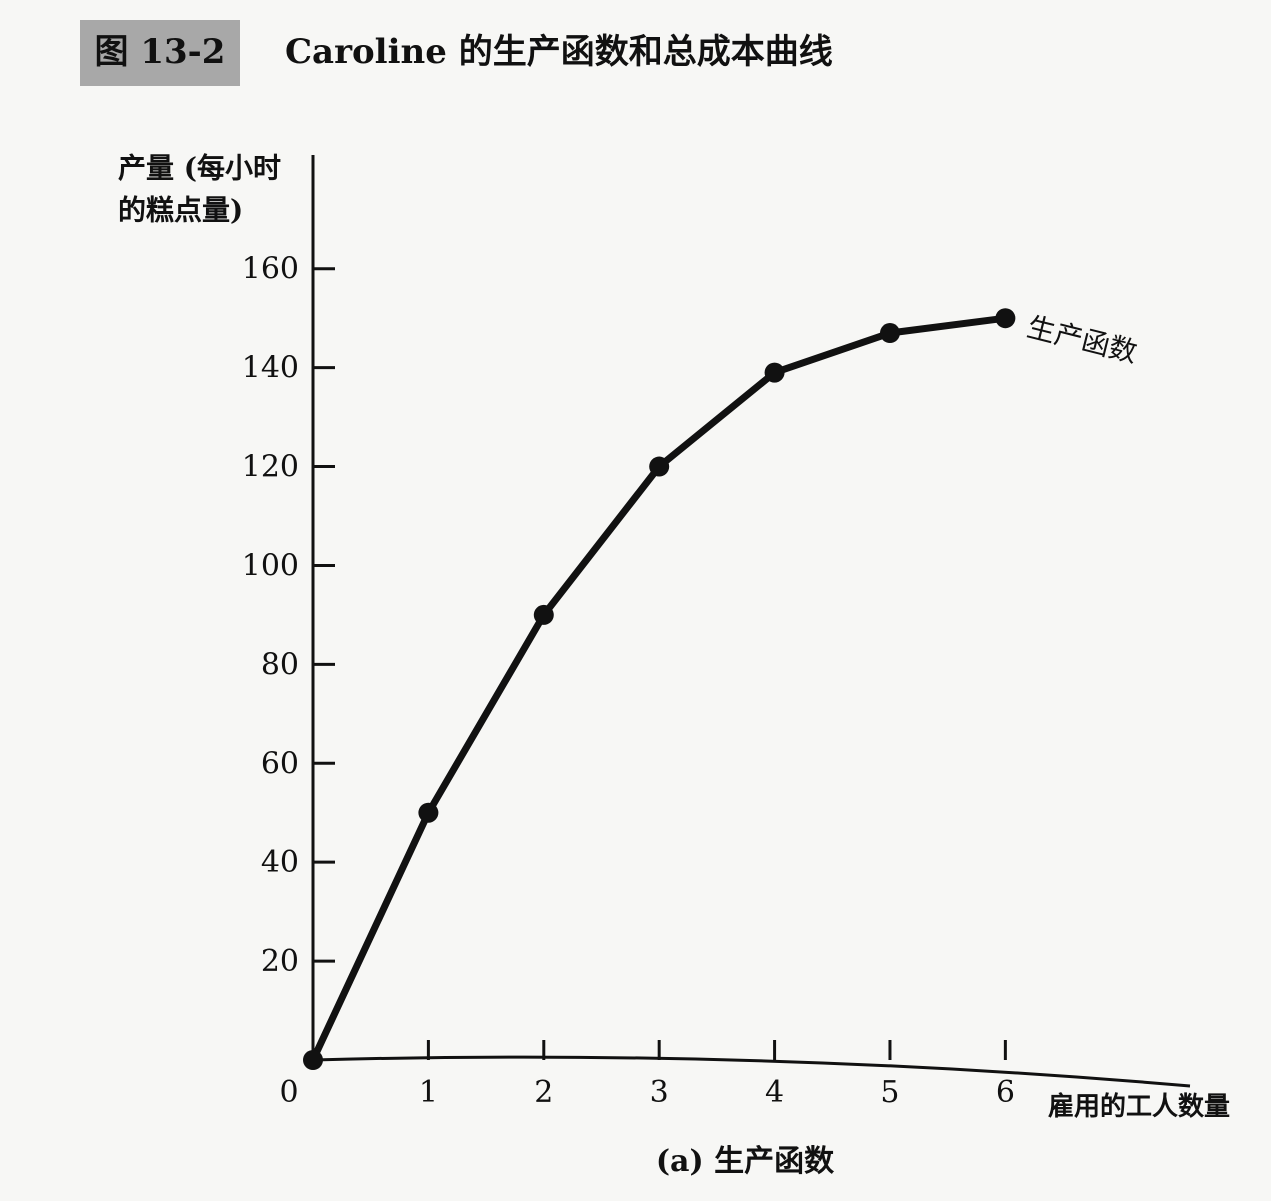  Describe the element at coordinates (180, 210) in the screenshot. I see `y-axis-label: 的糕点量)` at that location.